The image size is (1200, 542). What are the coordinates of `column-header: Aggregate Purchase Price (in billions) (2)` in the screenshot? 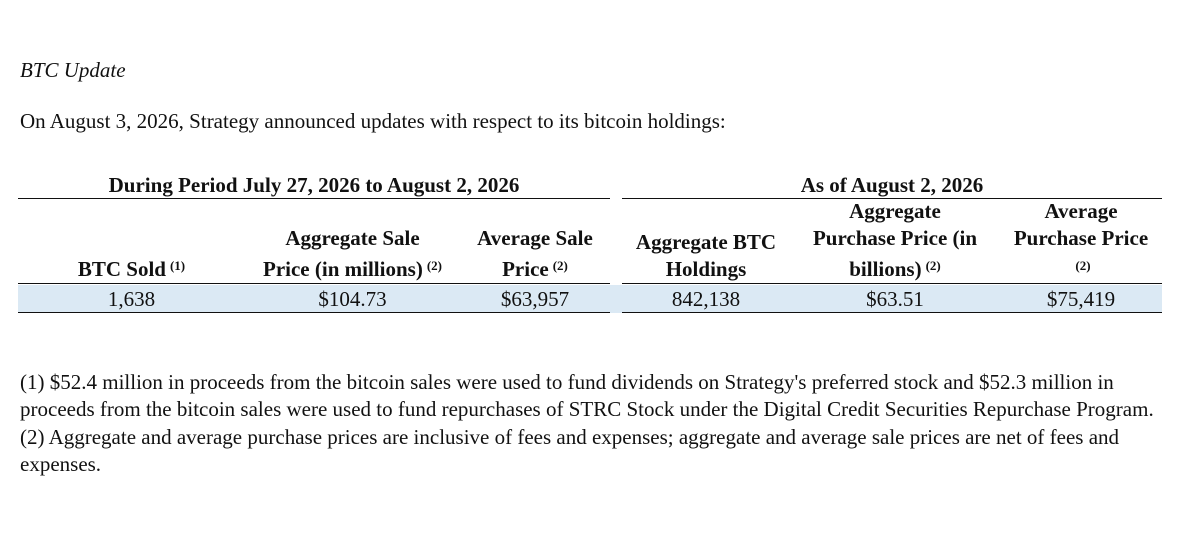 It's located at (895, 241).